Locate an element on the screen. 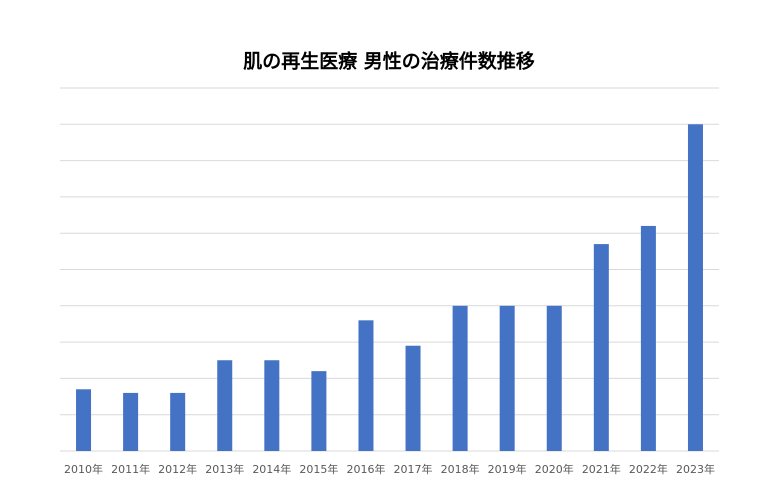  x-tick-label: 2017年 is located at coordinates (413, 469).